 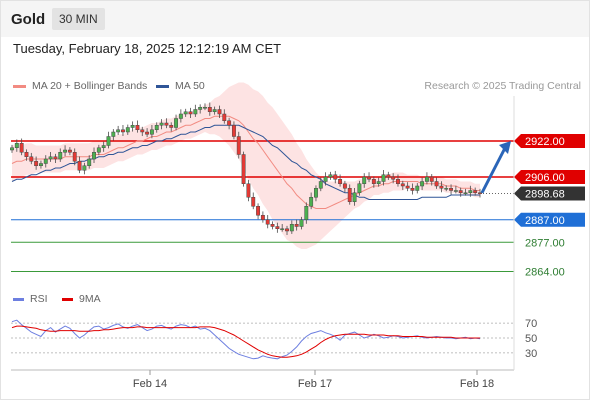 I want to click on level-label-2906.00: 2906.00, so click(x=545, y=178).